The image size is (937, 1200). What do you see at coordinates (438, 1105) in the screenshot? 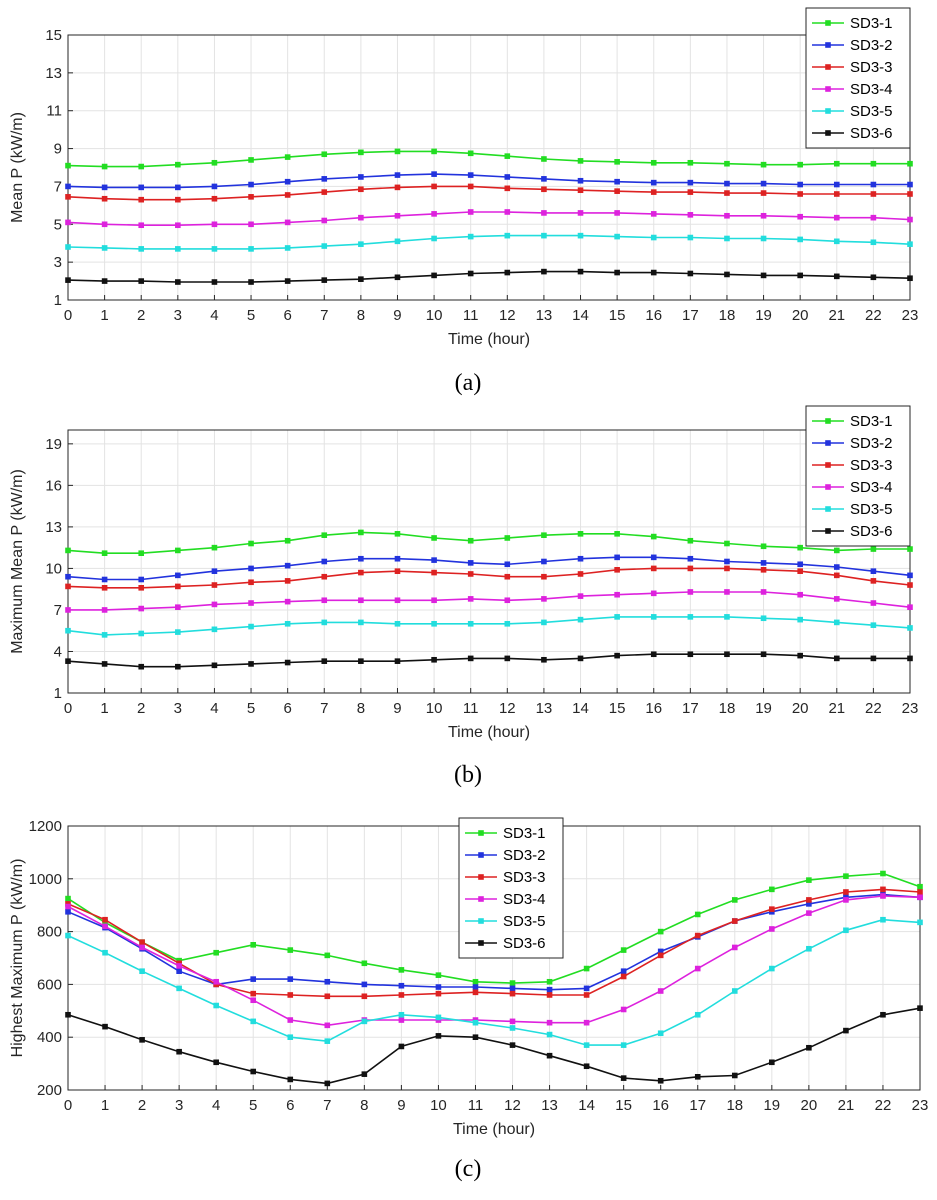
I see `x-tick-label: 10` at bounding box center [438, 1105].